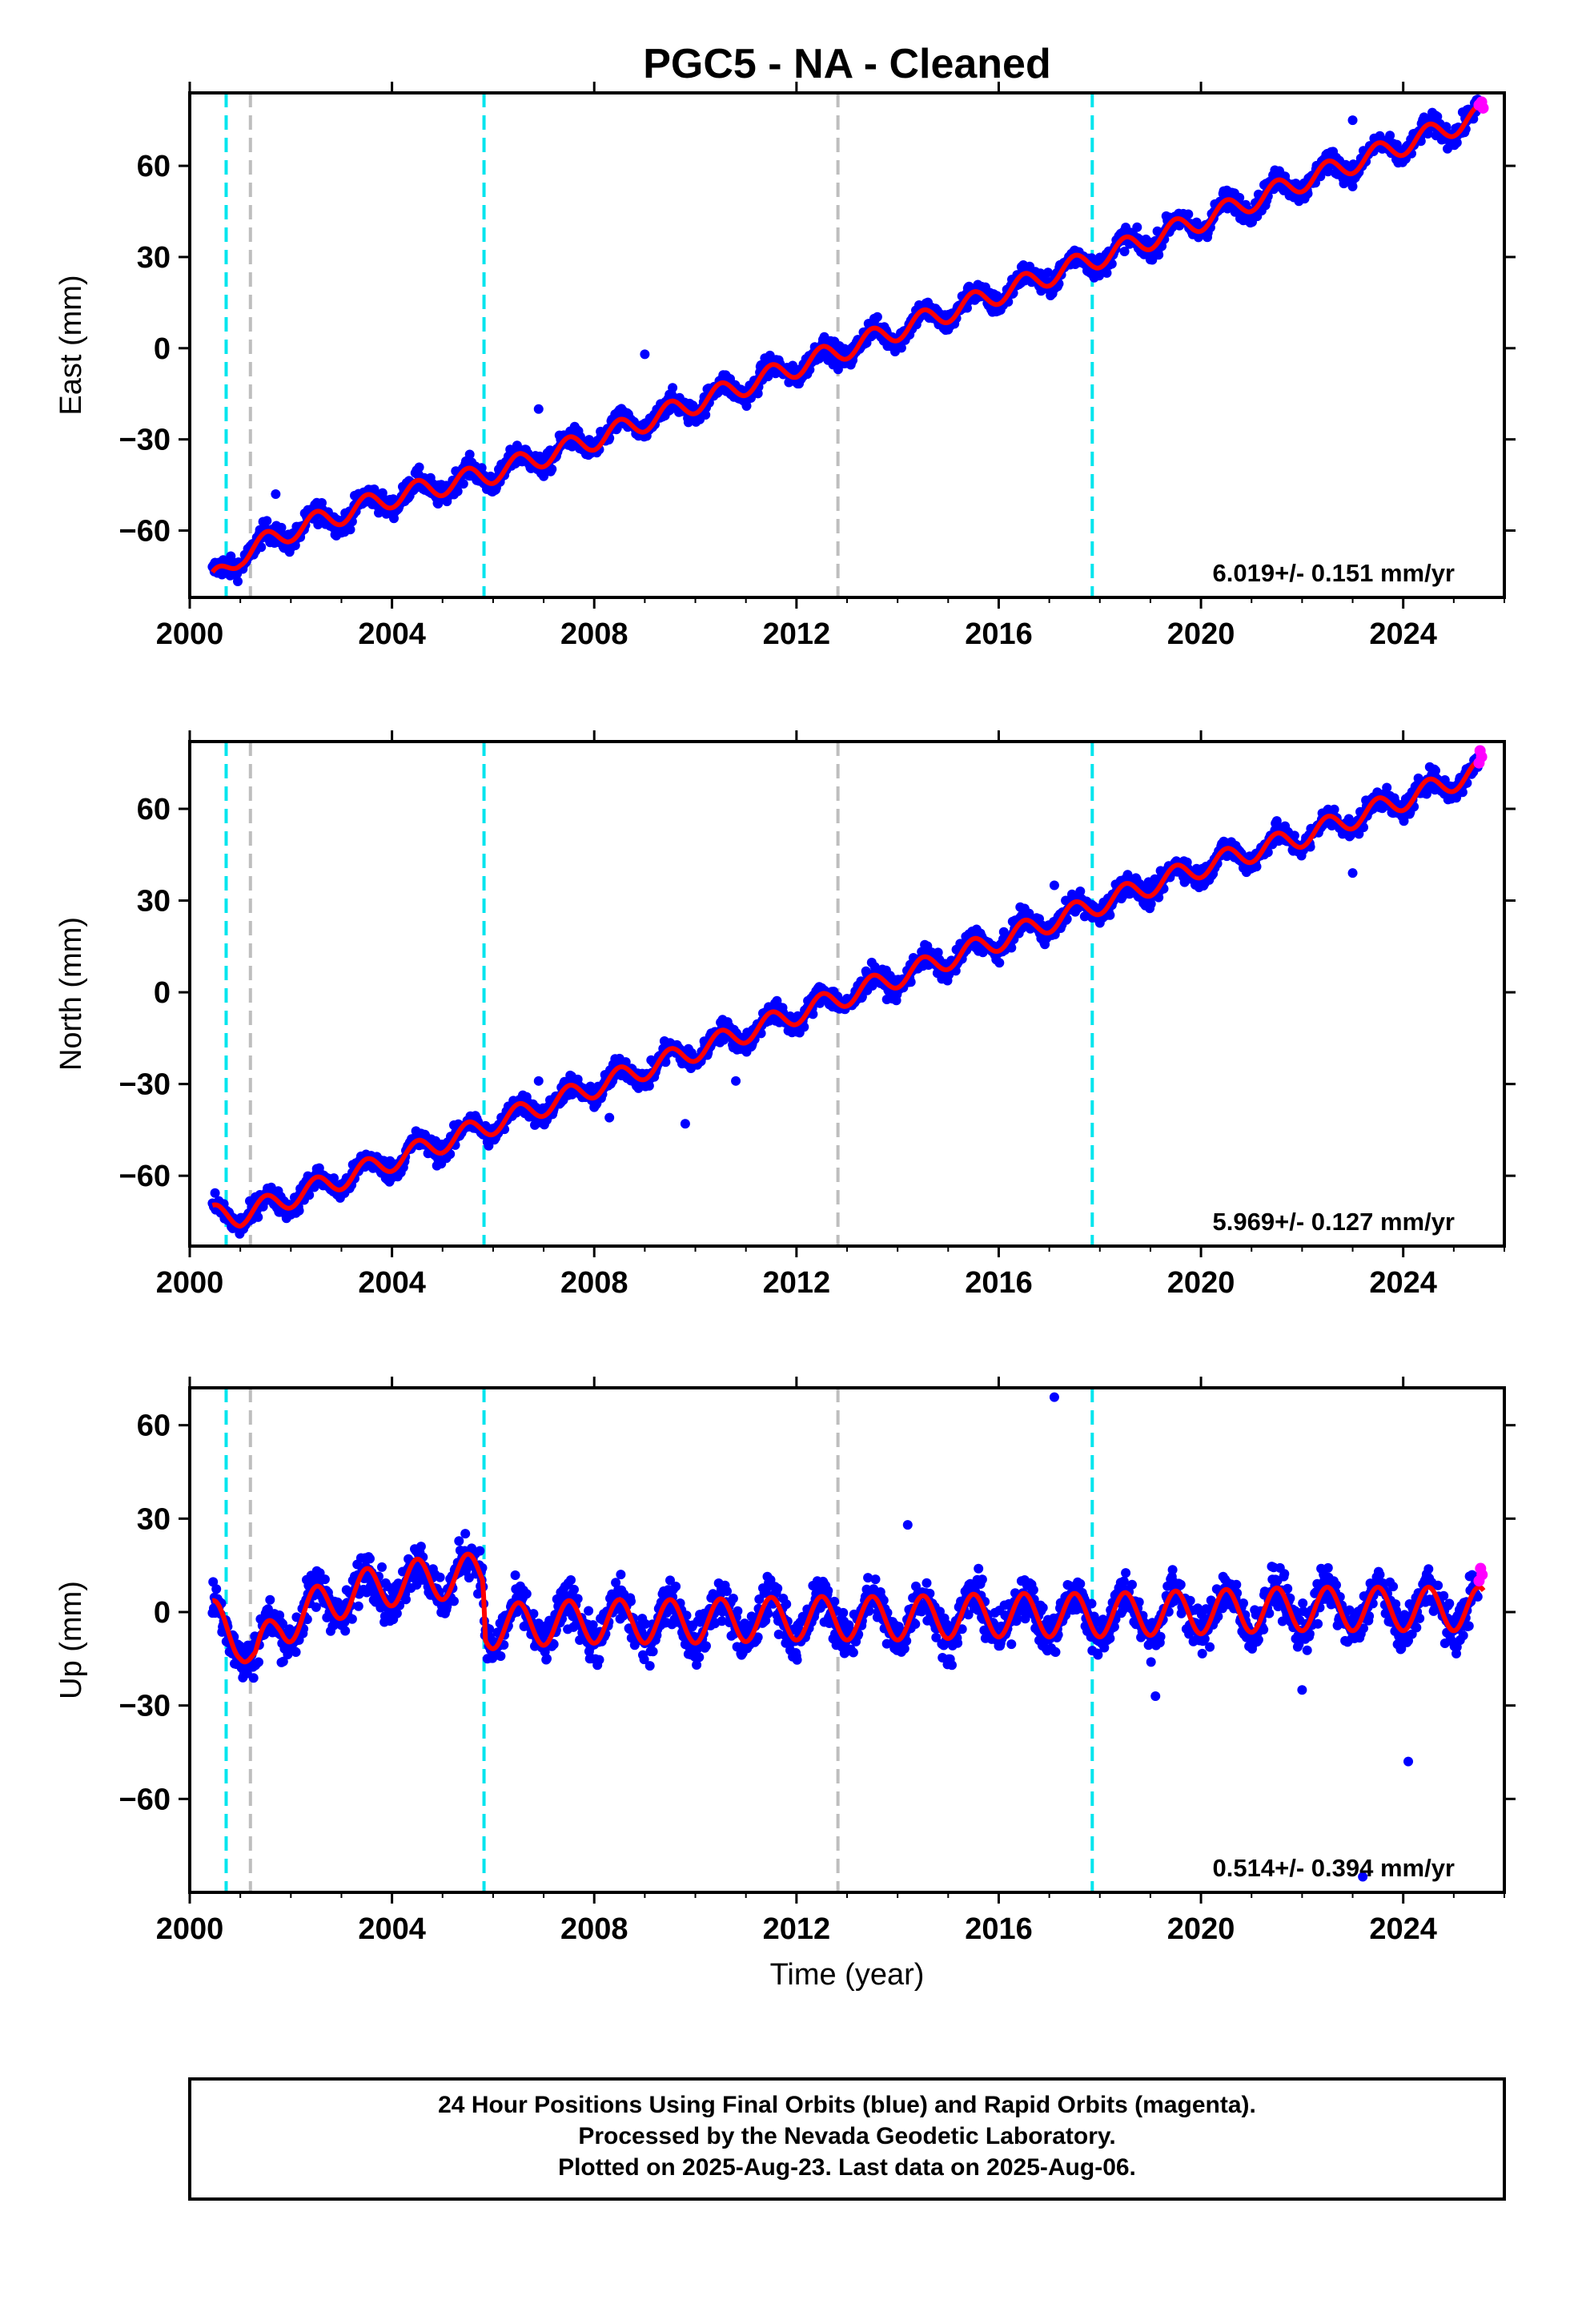  Describe the element at coordinates (1334, 1222) in the screenshot. I see `rate-annotation: 5.969+/- 0.127 mm/yr` at that location.